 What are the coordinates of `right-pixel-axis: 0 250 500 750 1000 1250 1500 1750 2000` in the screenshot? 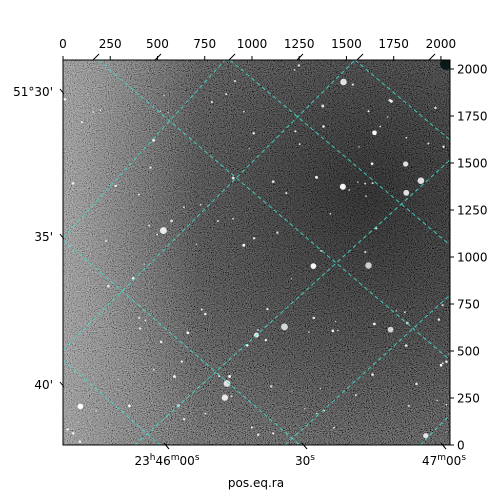 It's located at (469, 258).